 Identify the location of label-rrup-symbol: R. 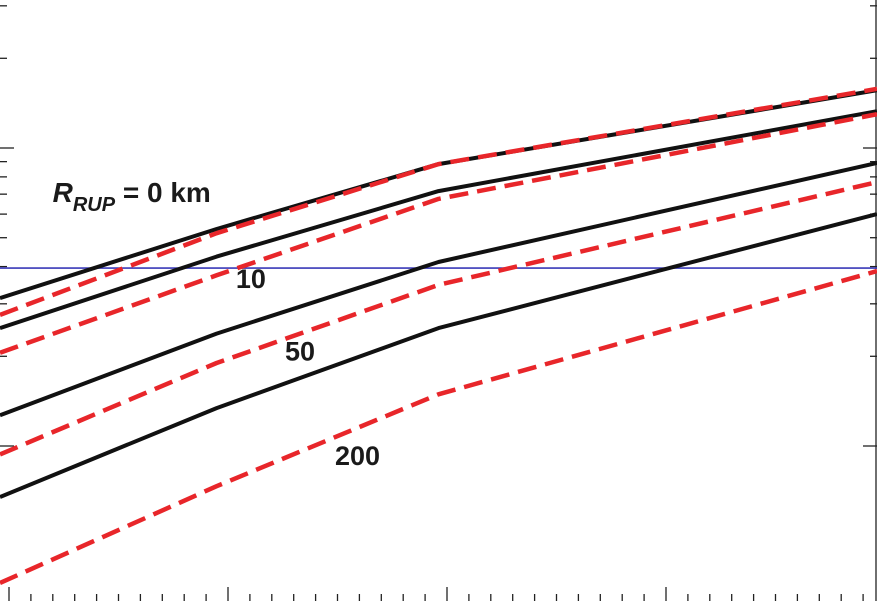
(63, 192).